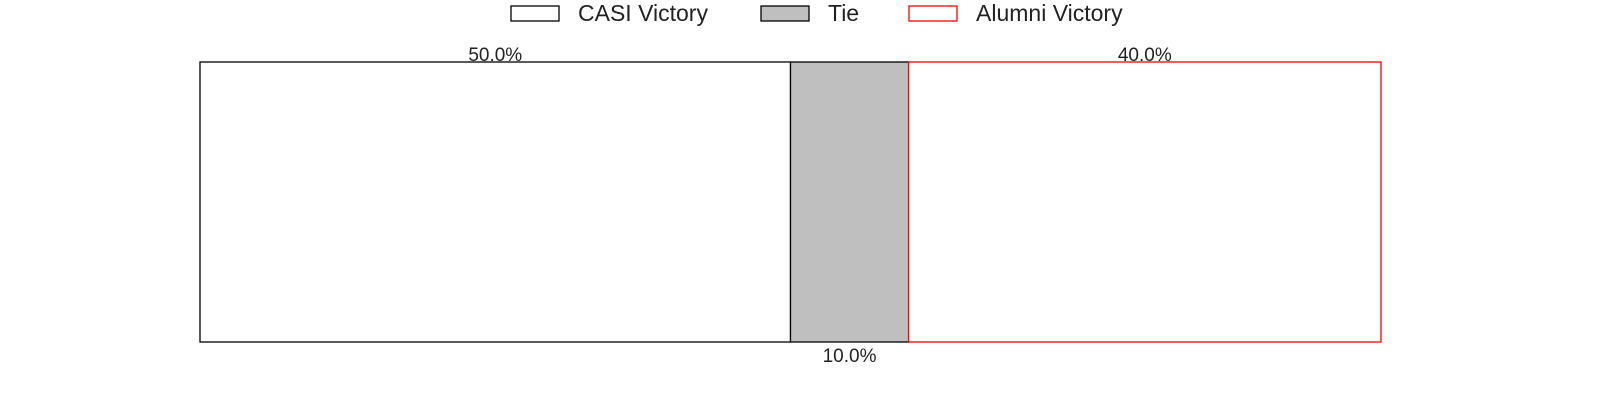 Image resolution: width=1600 pixels, height=400 pixels. What do you see at coordinates (643, 13) in the screenshot?
I see `legend-label-casi-victory: CASI Victory` at bounding box center [643, 13].